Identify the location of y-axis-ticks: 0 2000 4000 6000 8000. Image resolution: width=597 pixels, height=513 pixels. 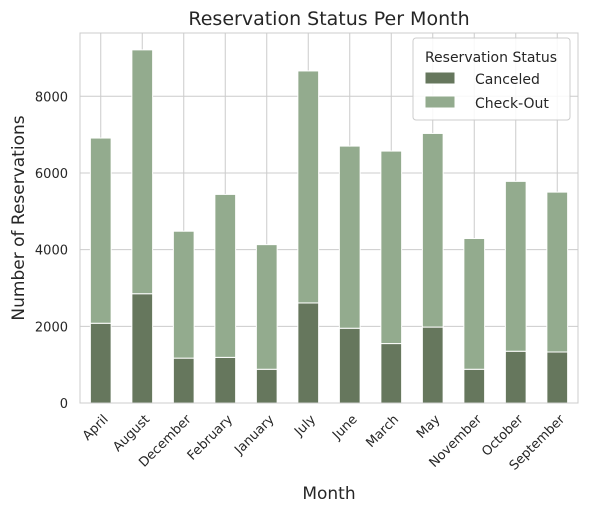
(51, 251).